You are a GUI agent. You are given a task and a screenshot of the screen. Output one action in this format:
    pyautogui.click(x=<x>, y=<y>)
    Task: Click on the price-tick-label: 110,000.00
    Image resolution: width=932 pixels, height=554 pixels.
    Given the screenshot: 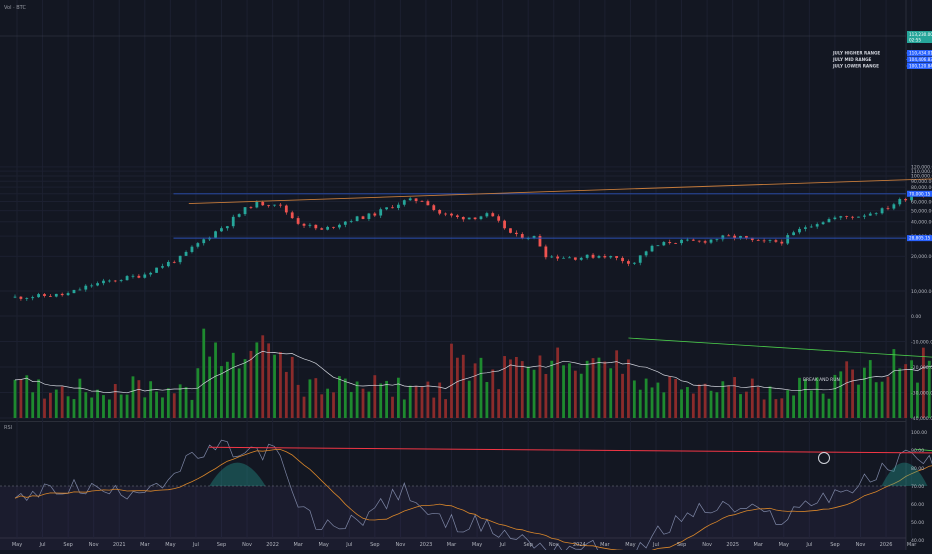 What is the action you would take?
    pyautogui.click(x=921, y=172)
    